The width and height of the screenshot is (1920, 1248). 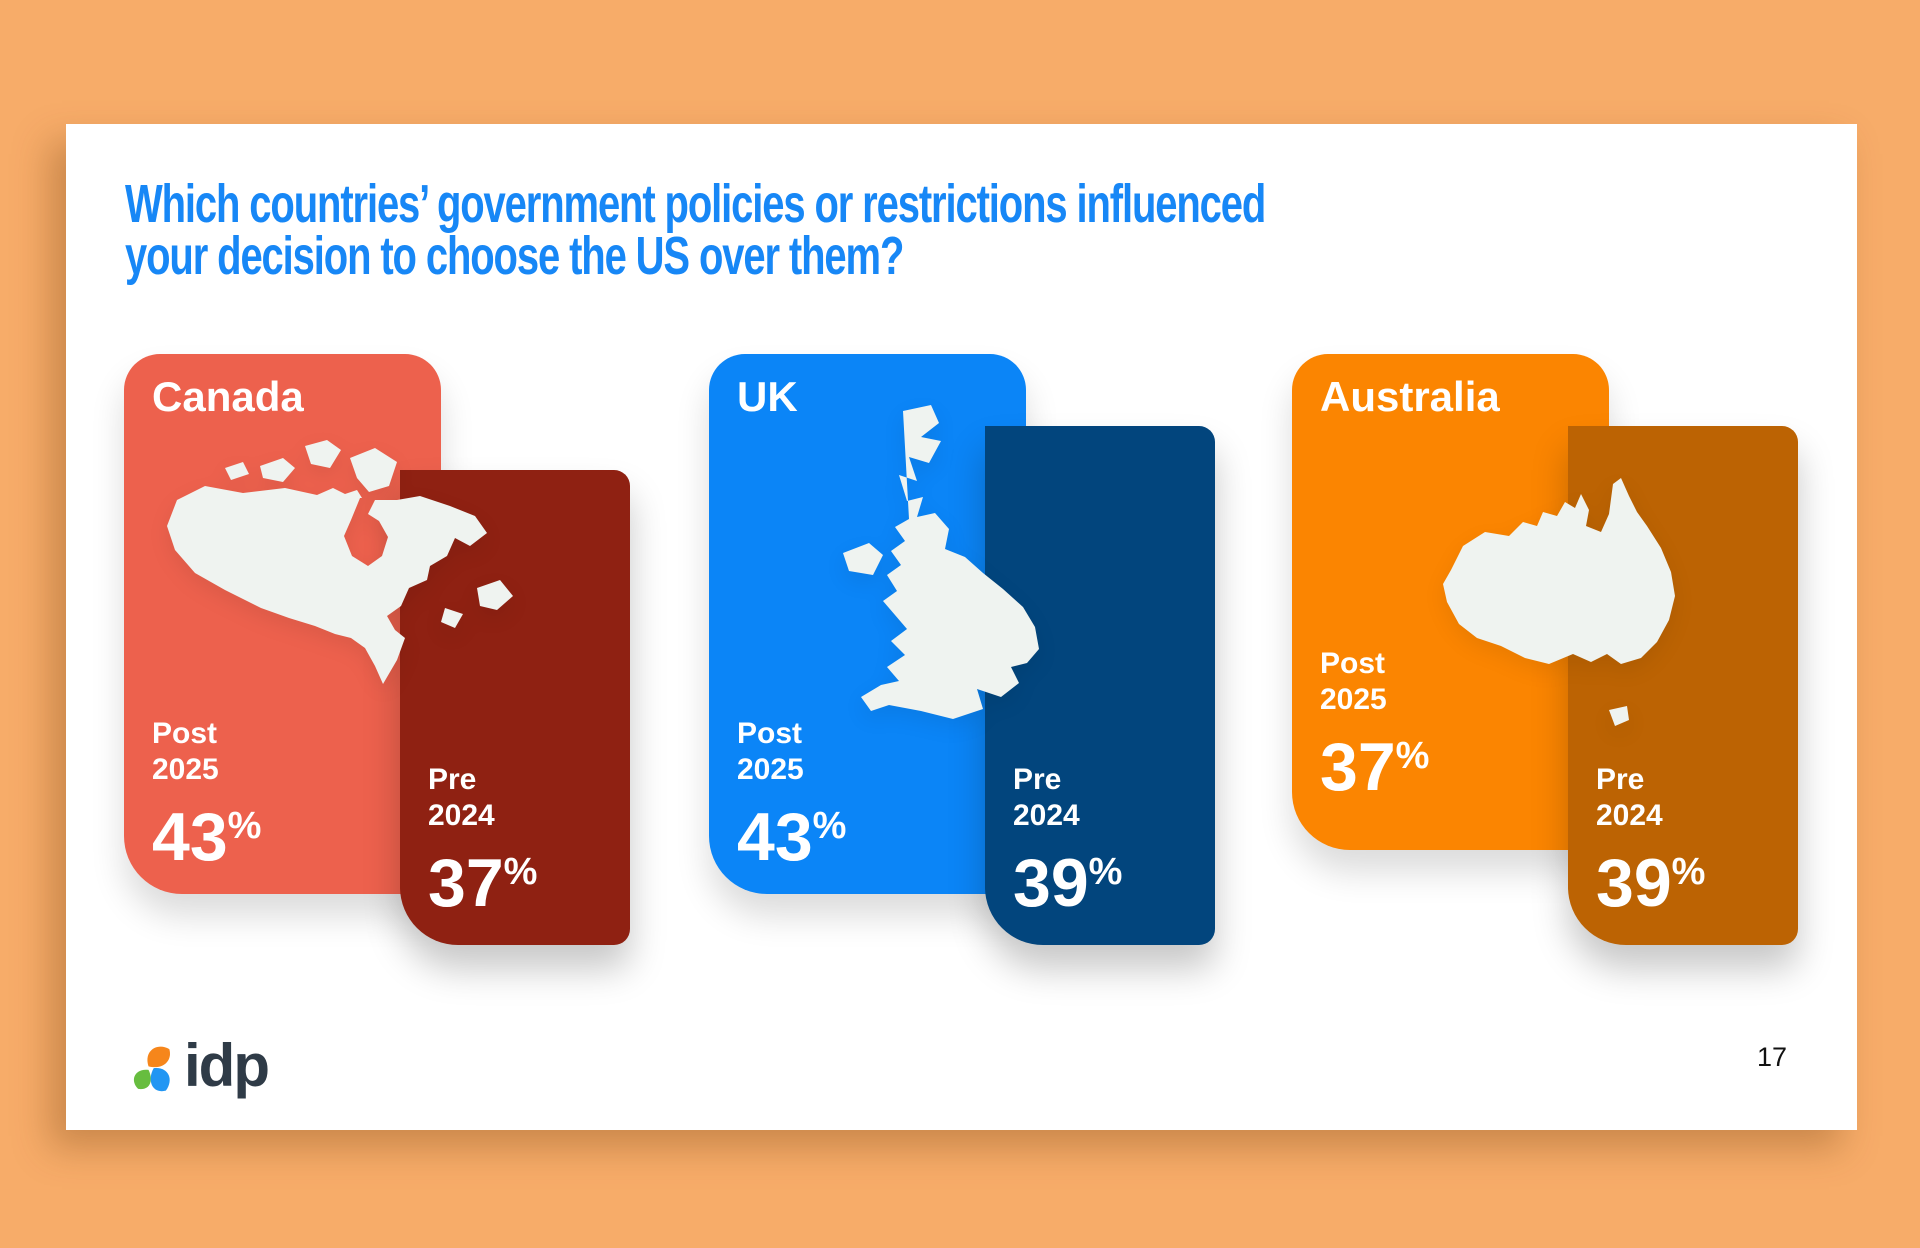 What do you see at coordinates (1037, 779) in the screenshot?
I see `uk-pre-period-line1: Pre` at bounding box center [1037, 779].